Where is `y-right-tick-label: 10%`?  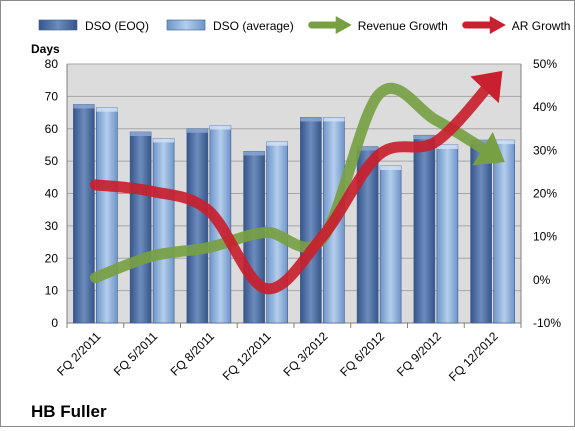 y-right-tick-label: 10% is located at coordinates (545, 237).